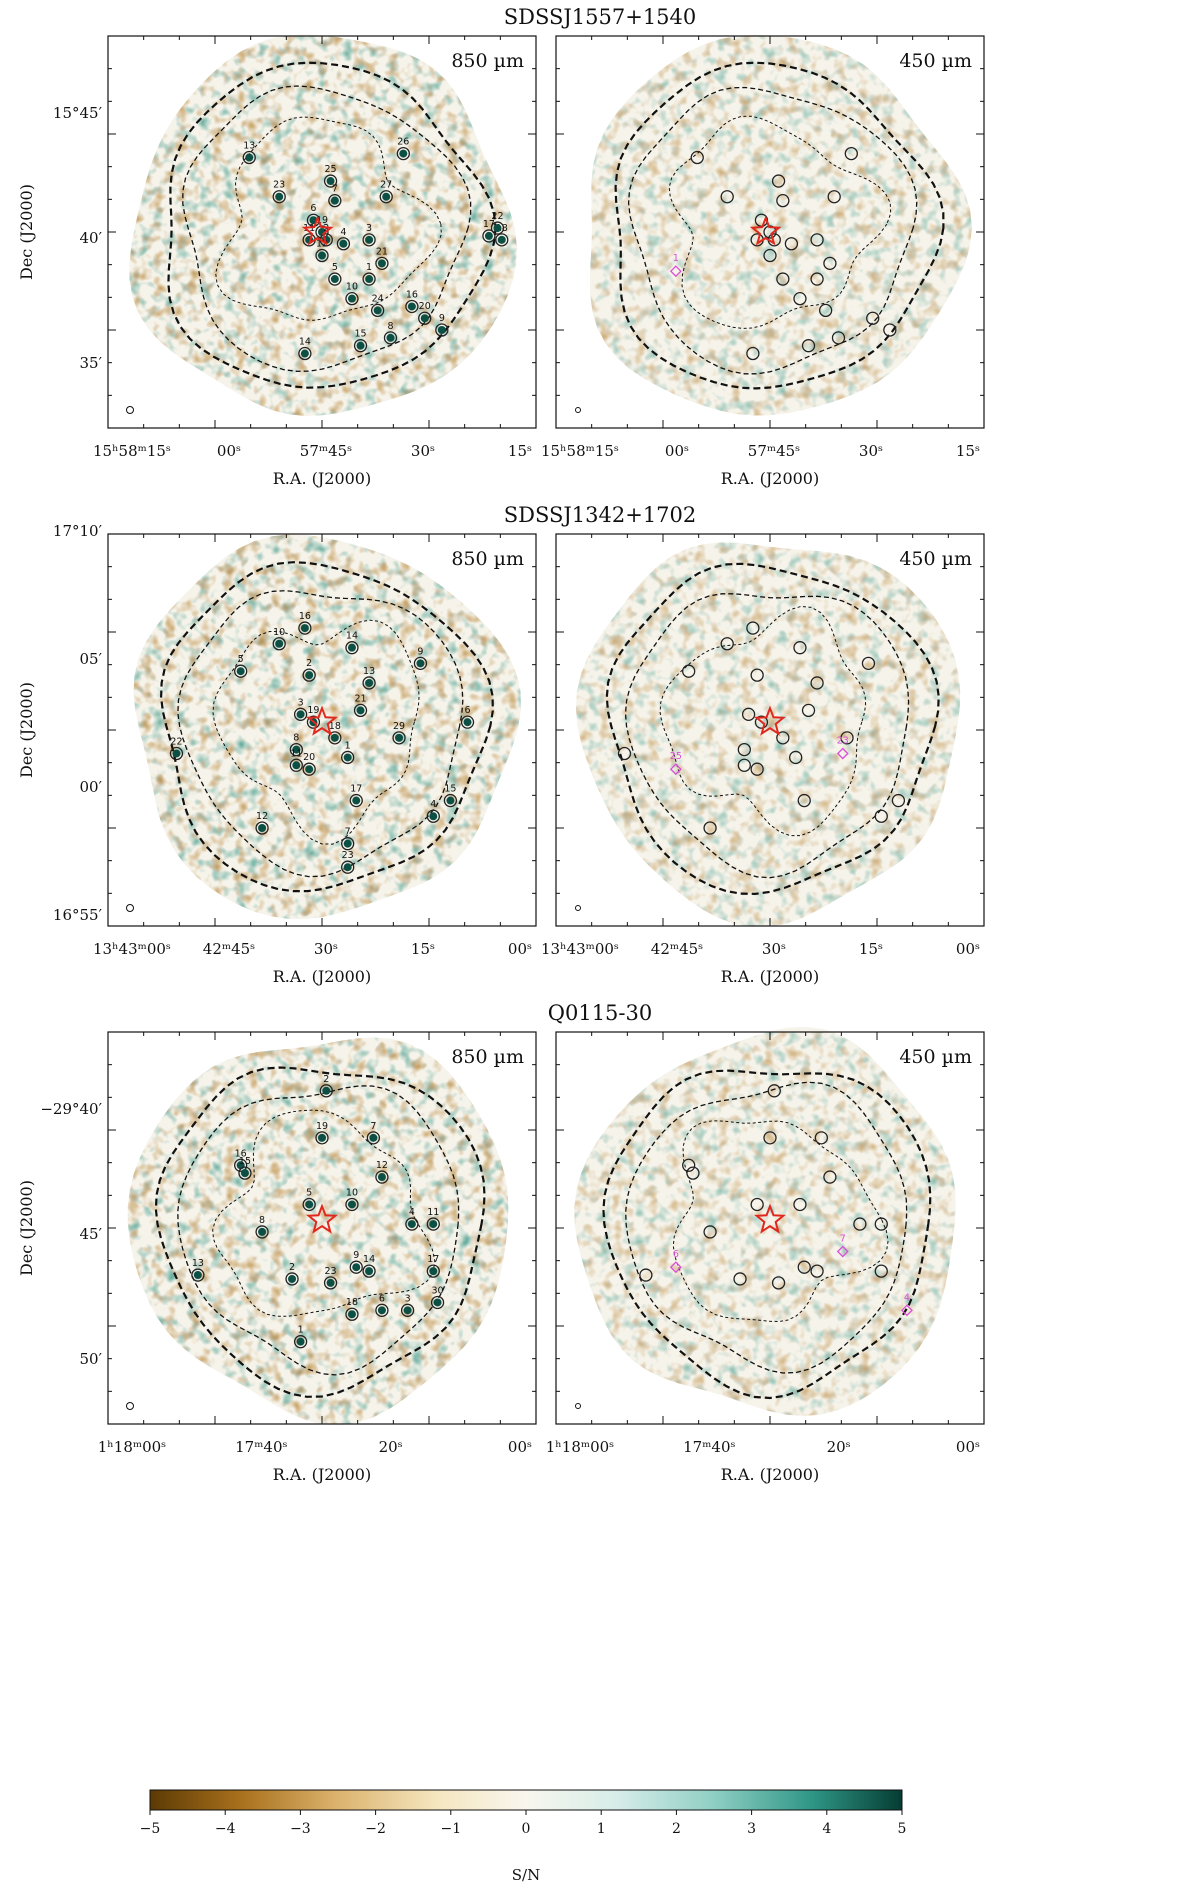  Describe the element at coordinates (71, 1109) in the screenshot. I see `dec-tick-label: −29°40′` at that location.